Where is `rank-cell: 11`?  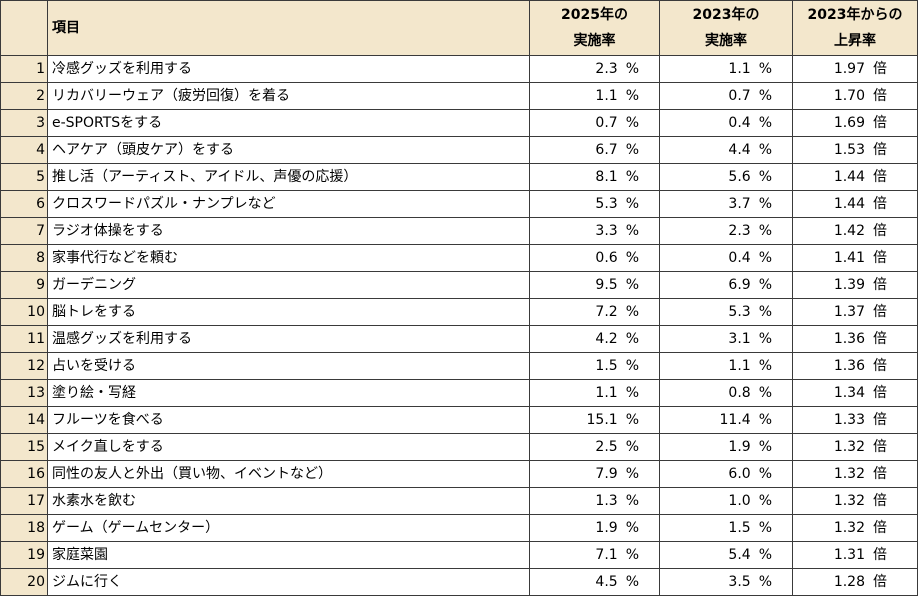
rank-cell: 11 is located at coordinates (24, 339).